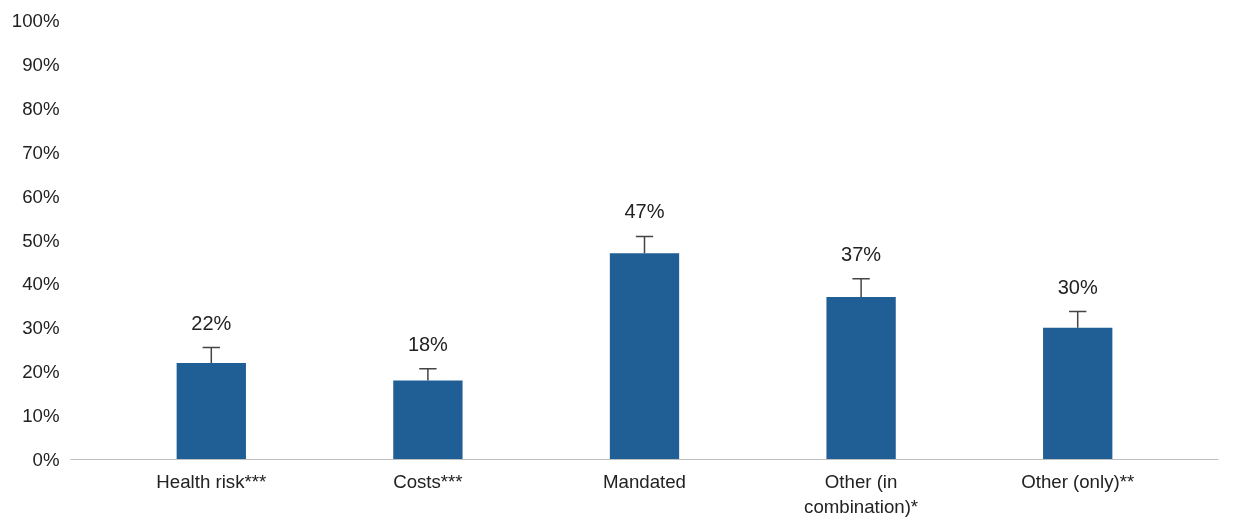 Image resolution: width=1238 pixels, height=529 pixels. I want to click on y-tick-label: 80%, so click(41, 108).